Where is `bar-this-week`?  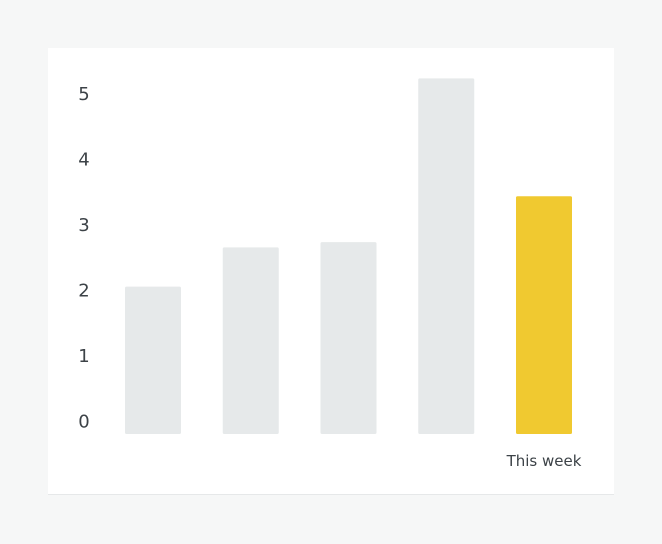 bar-this-week is located at coordinates (544, 315).